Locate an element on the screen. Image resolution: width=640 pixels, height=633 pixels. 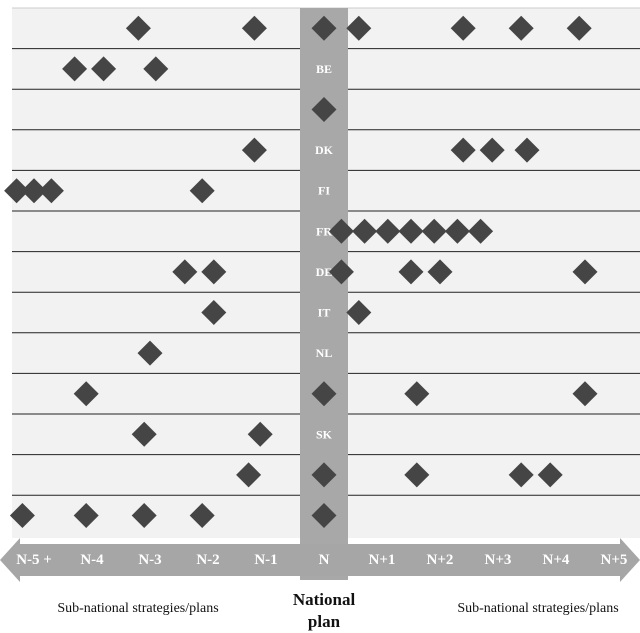
right-annotation: Sub-national strategies/plans is located at coordinates (537, 608).